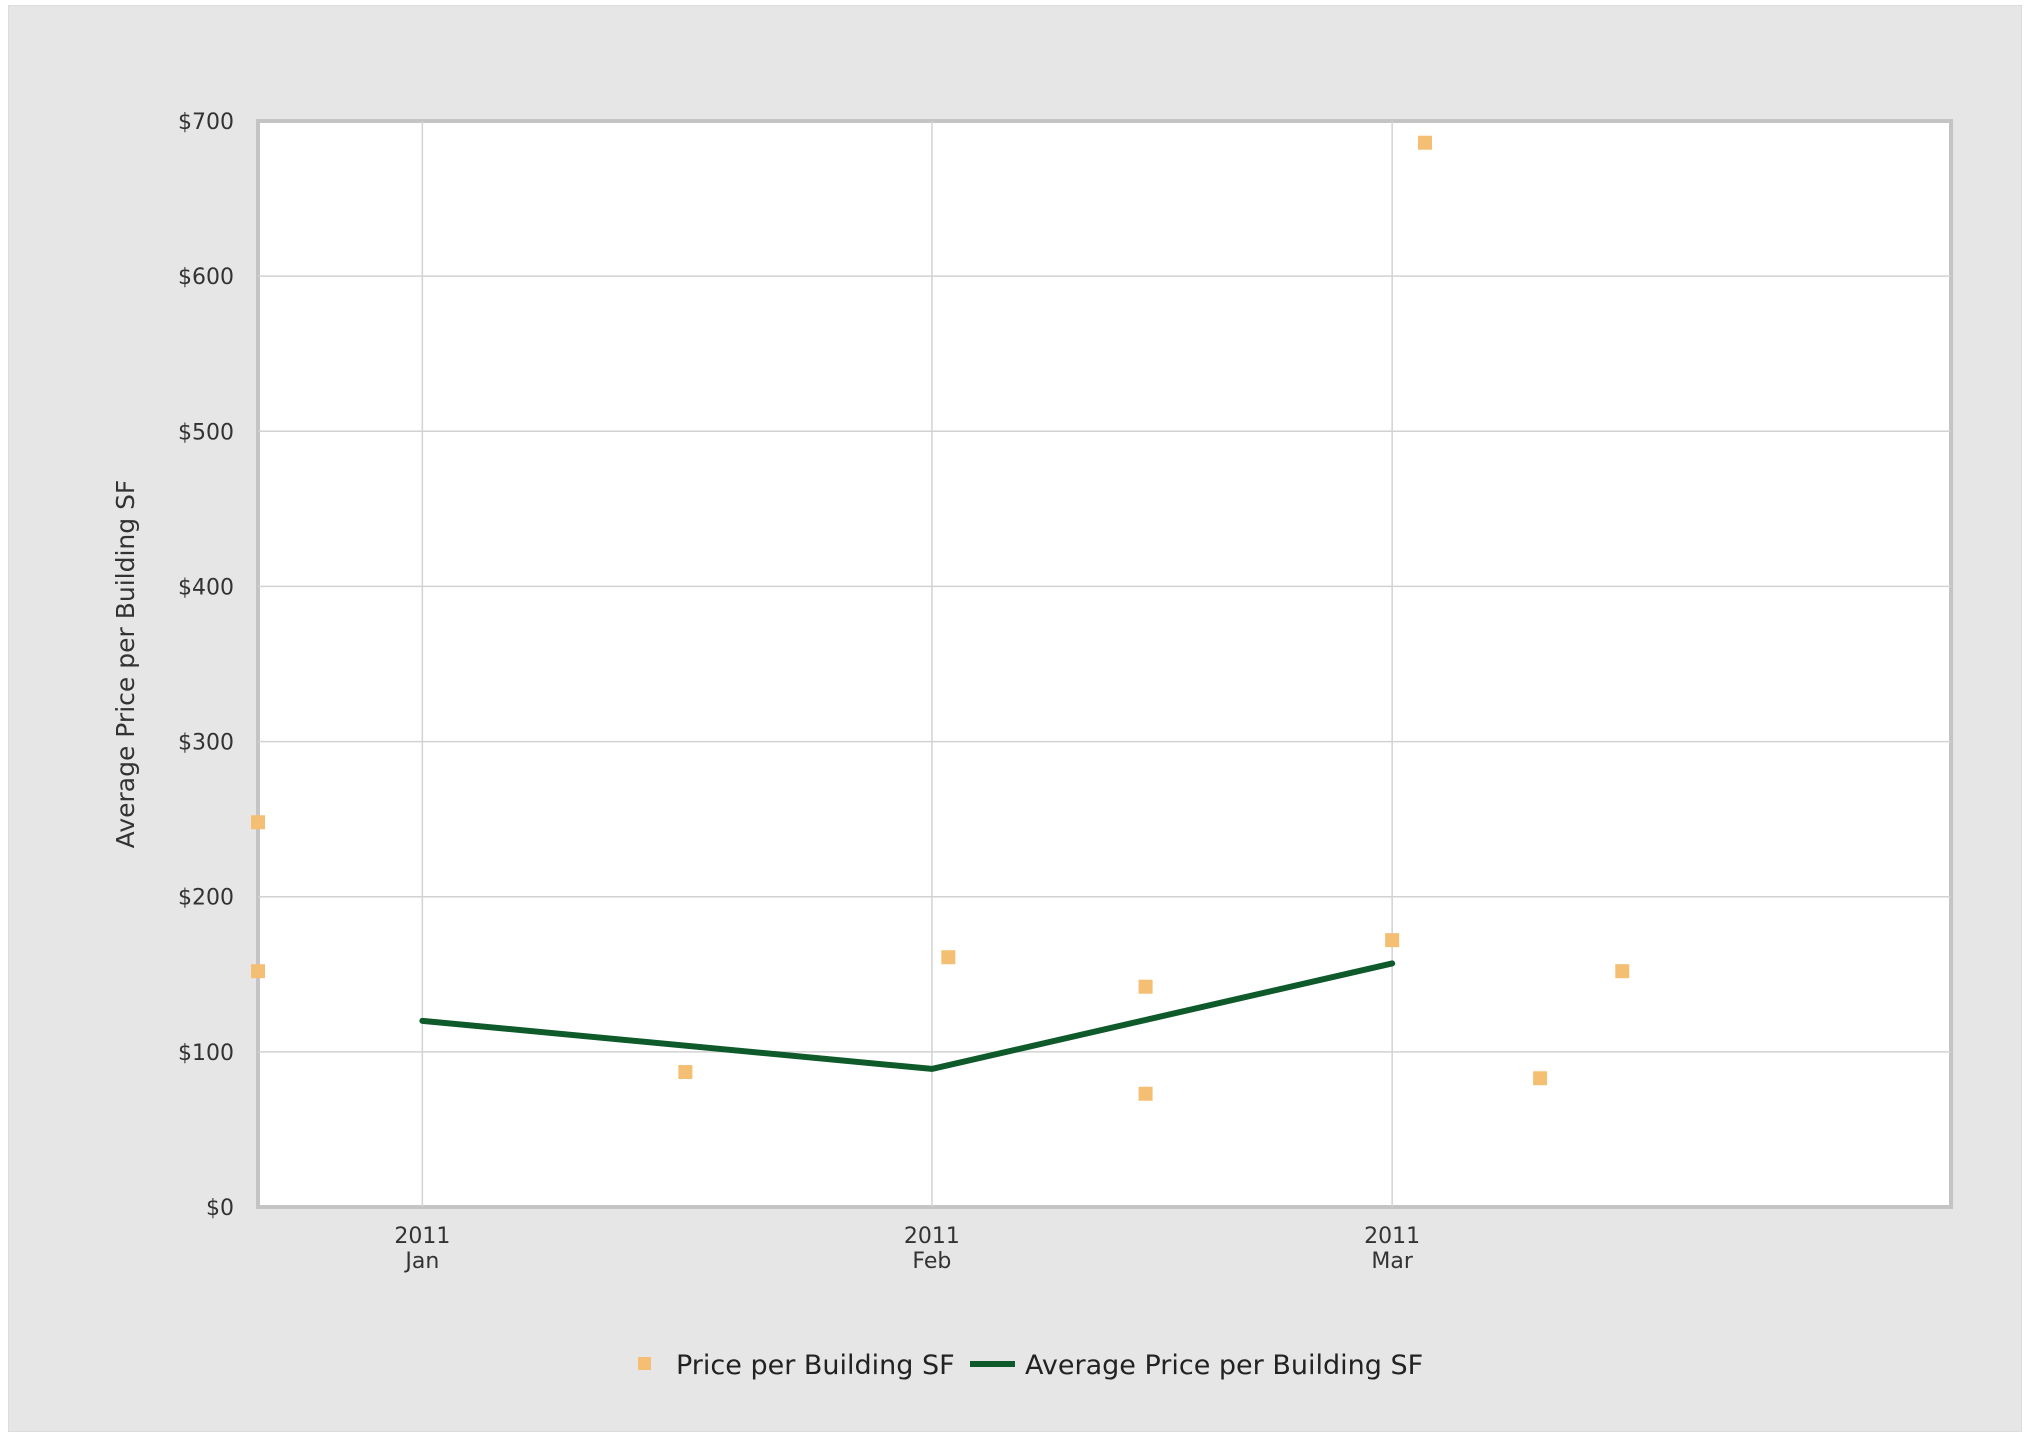 The height and width of the screenshot is (1437, 2031). Describe the element at coordinates (421, 1261) in the screenshot. I see `x-tick-label-month: Jan` at that location.